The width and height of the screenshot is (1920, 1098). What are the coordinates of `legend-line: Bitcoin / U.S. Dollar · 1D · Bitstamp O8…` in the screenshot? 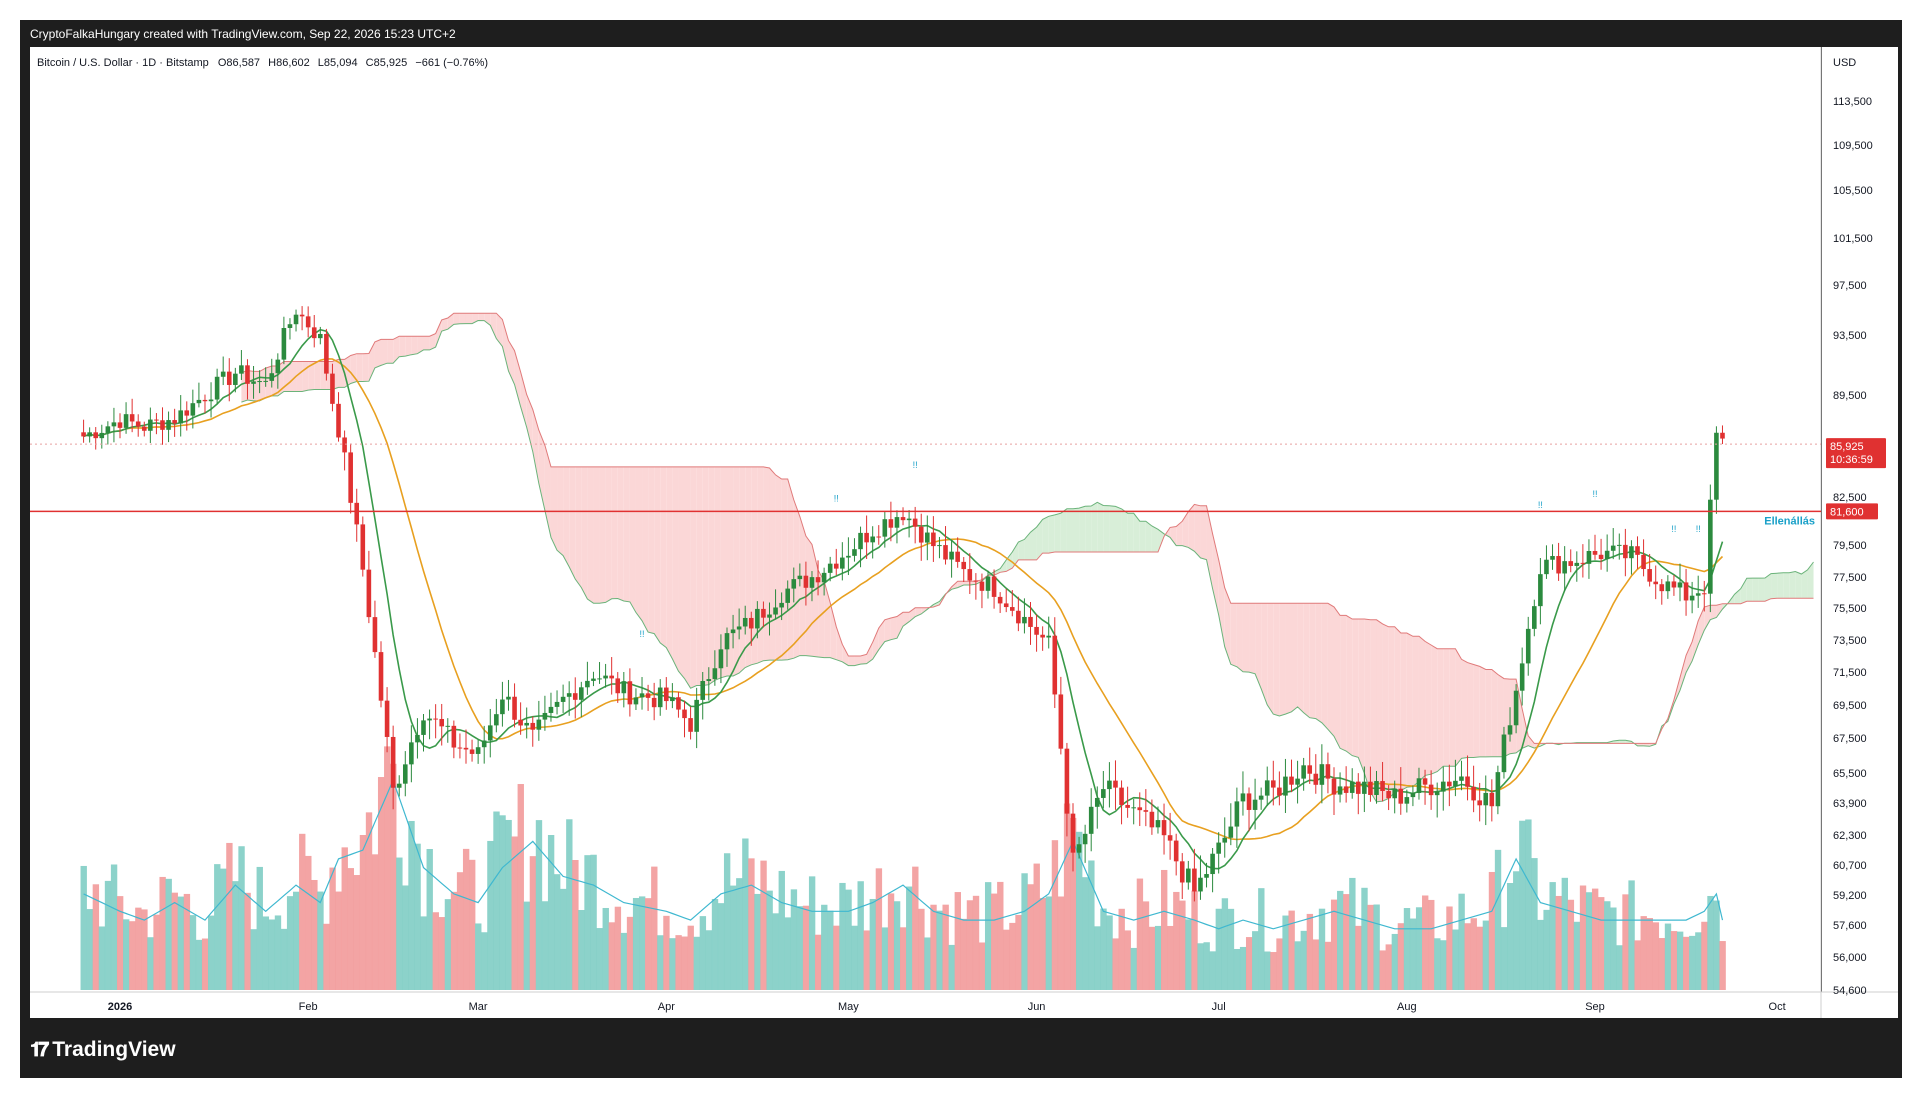 It's located at (262, 63).